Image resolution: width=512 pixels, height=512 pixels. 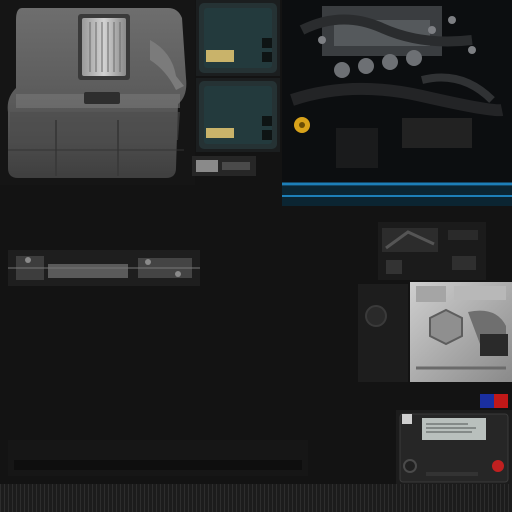 I want to click on battery, so click(x=454, y=448).